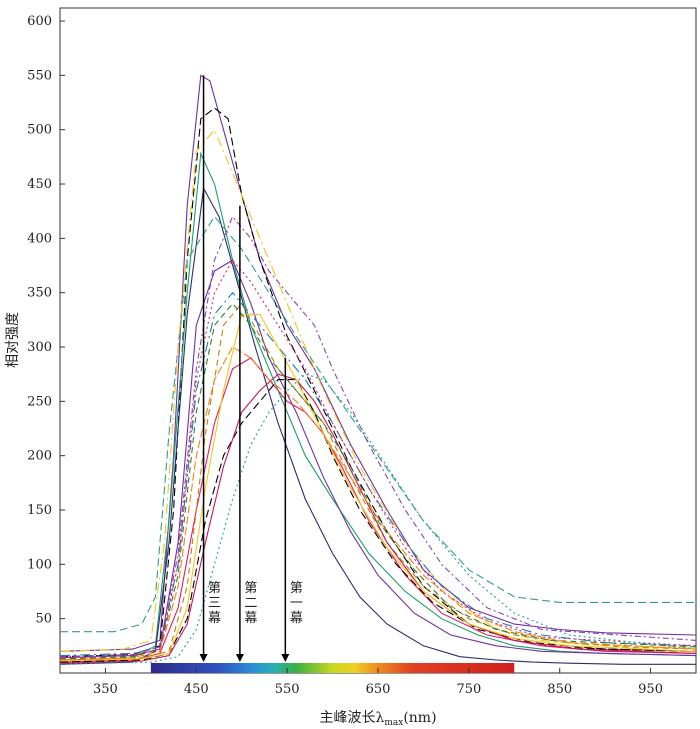  What do you see at coordinates (39, 184) in the screenshot?
I see `y-tick-label: 450` at bounding box center [39, 184].